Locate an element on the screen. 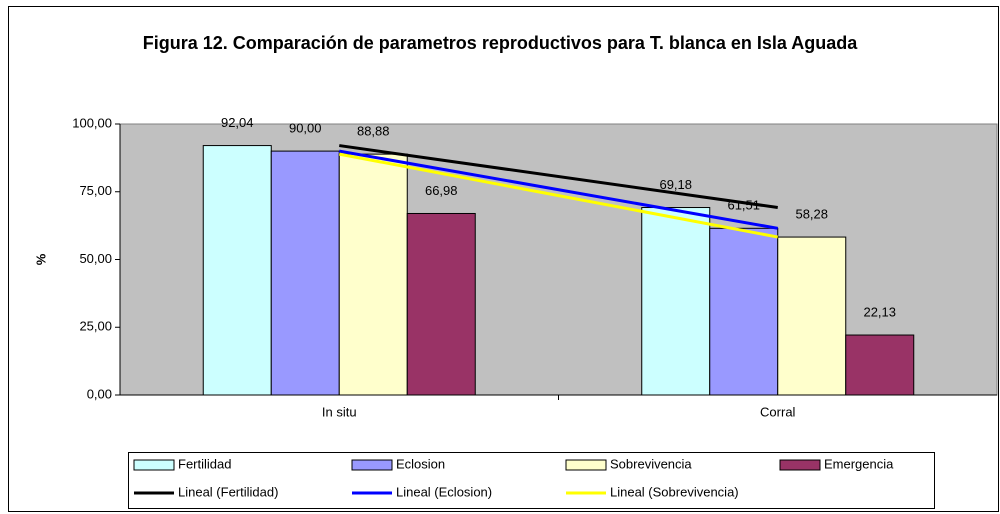  data-label: 92,04 is located at coordinates (237, 122).